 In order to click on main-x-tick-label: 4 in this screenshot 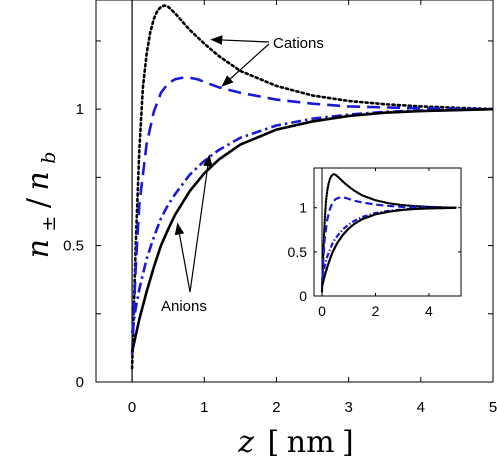, I will do `click(421, 407)`.